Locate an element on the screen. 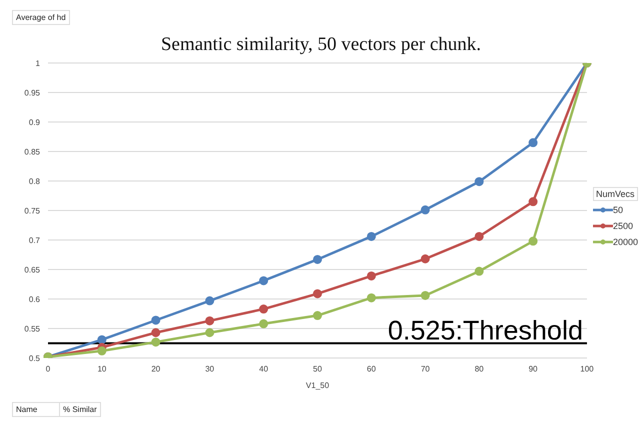 The width and height of the screenshot is (642, 425). y-tick-label: 0.65 is located at coordinates (32, 269).